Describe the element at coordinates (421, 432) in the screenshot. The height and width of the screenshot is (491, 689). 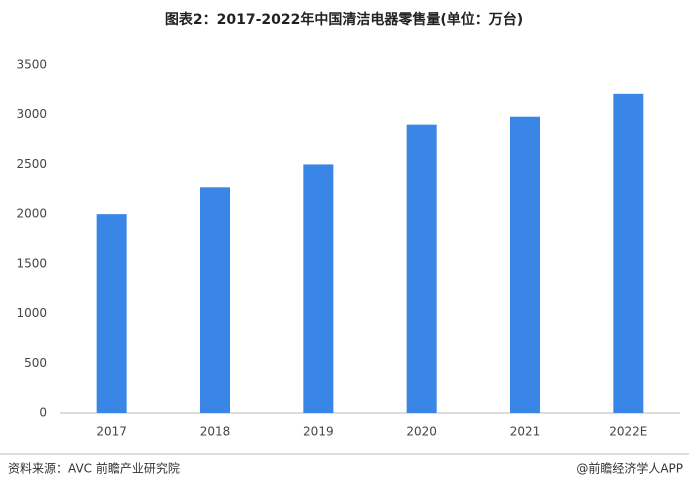
I see `x-tick-label: 2020` at that location.